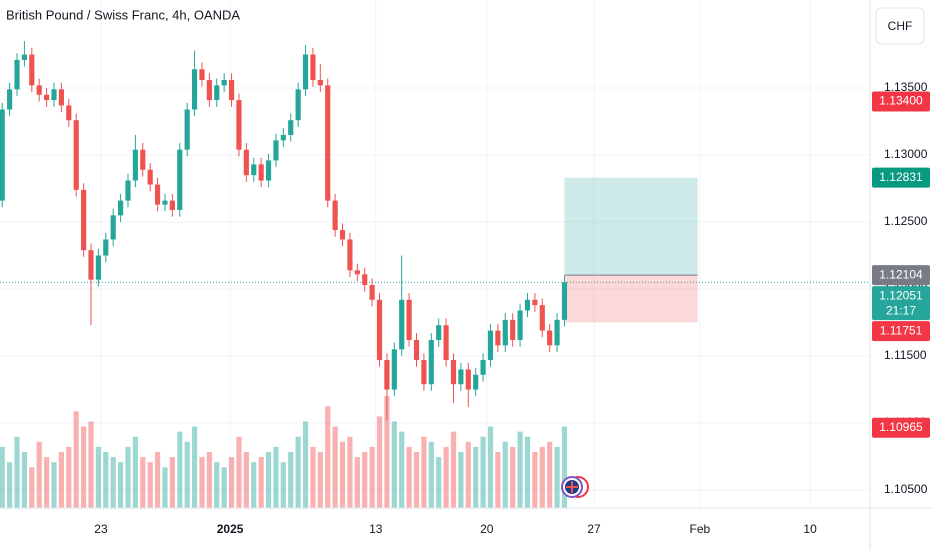 The width and height of the screenshot is (932, 550). I want to click on price-tag-label: 1.13400, so click(901, 101).